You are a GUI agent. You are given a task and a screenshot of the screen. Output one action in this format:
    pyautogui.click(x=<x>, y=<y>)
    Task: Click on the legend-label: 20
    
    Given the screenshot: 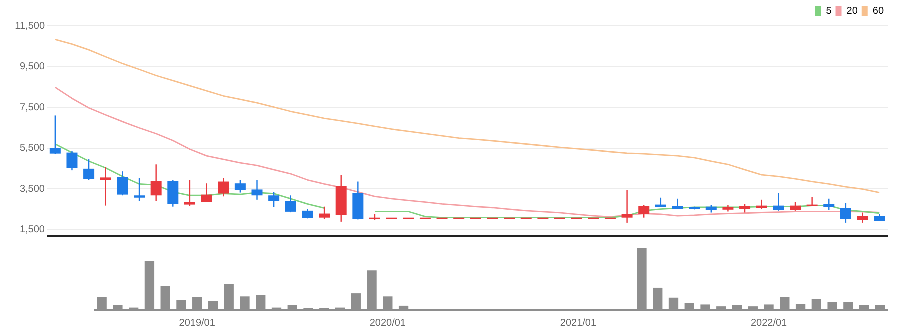 What is the action you would take?
    pyautogui.click(x=852, y=11)
    